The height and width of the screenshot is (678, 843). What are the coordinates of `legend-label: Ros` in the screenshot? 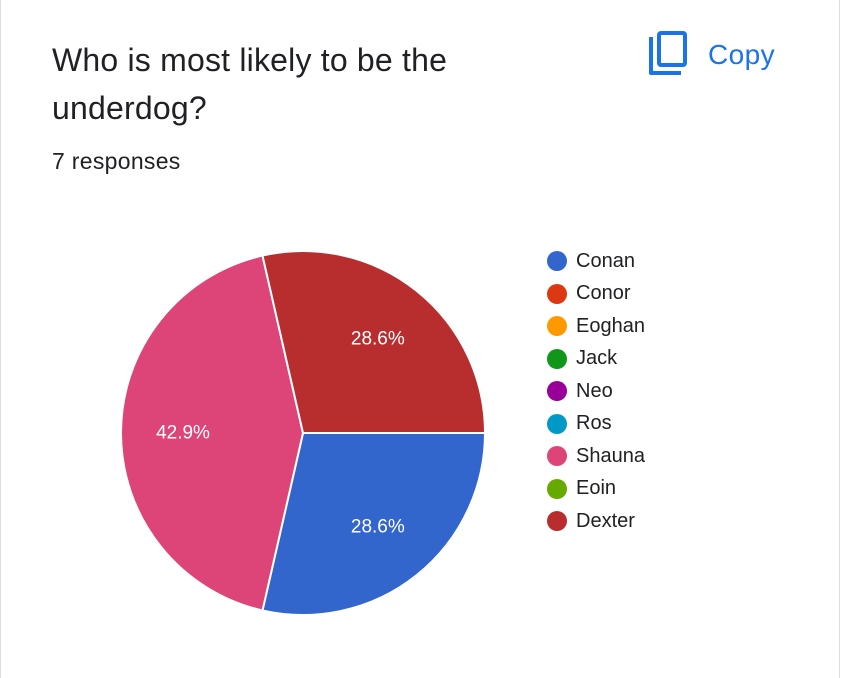 It's located at (594, 423).